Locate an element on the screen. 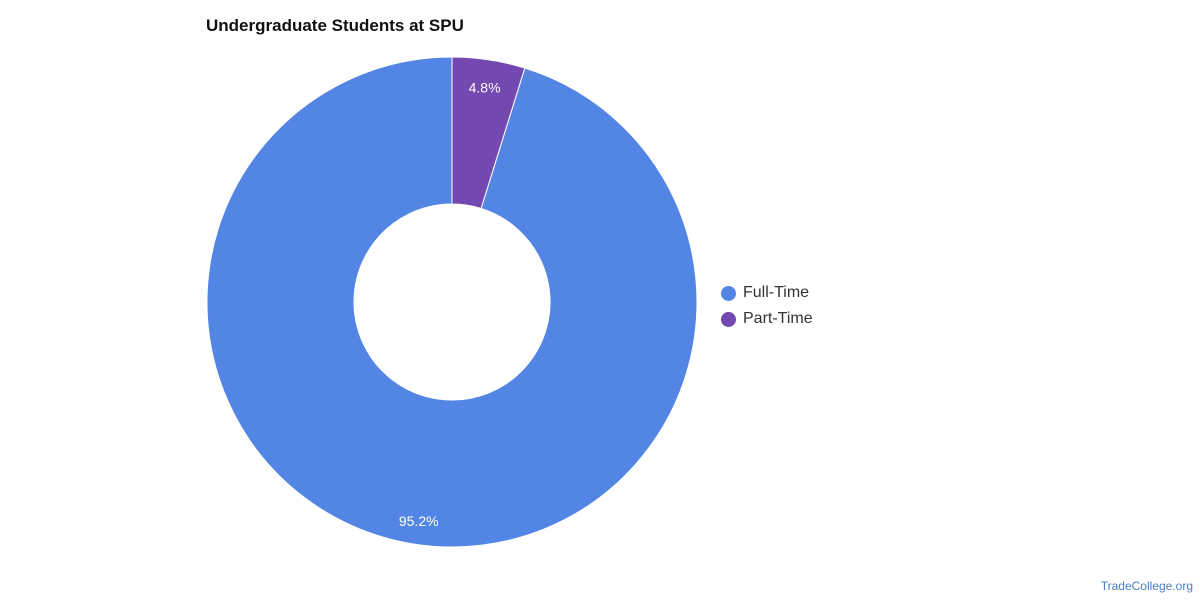 This screenshot has height=600, width=1200. legend-item-part-time: Part-Time is located at coordinates (767, 319).